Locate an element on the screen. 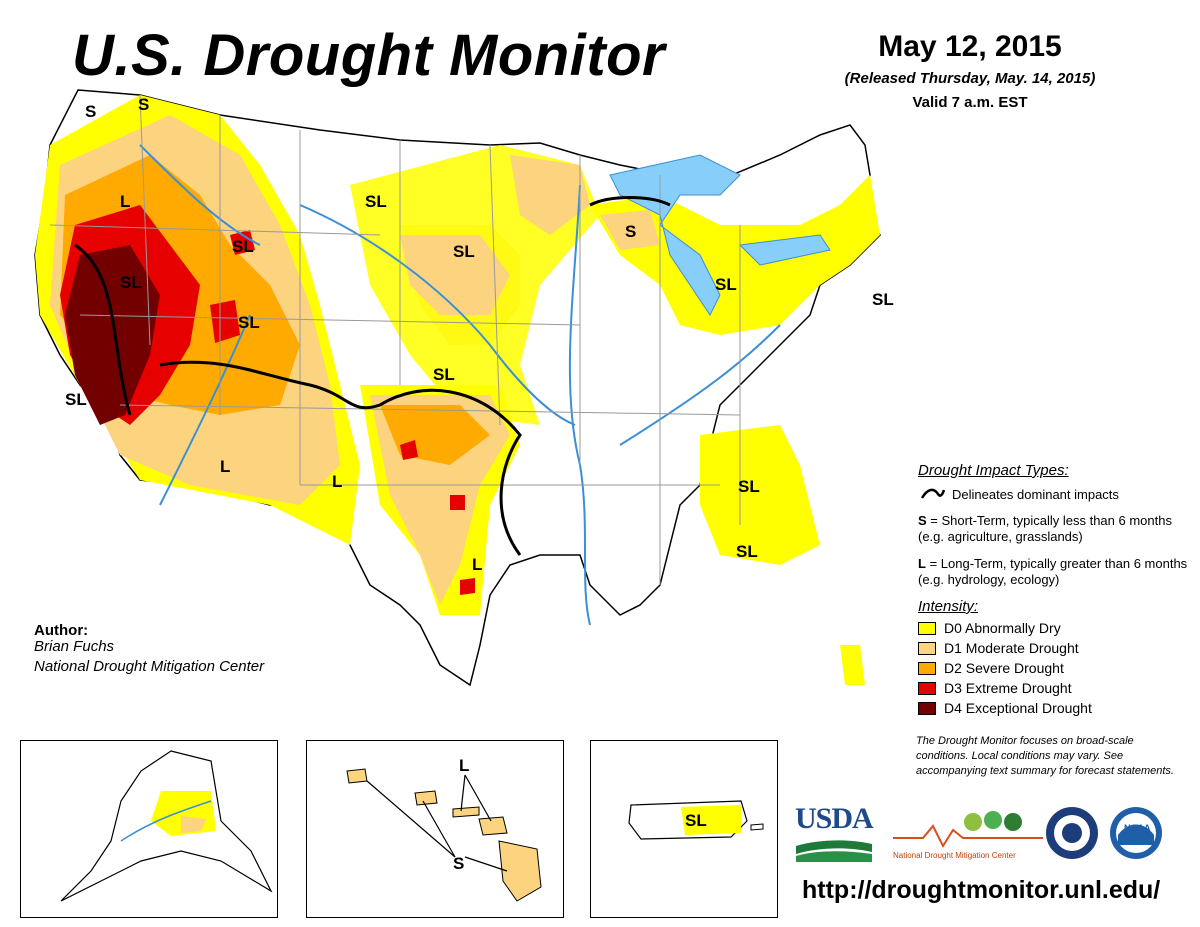  label-sl-mi: SL is located at coordinates (726, 284).